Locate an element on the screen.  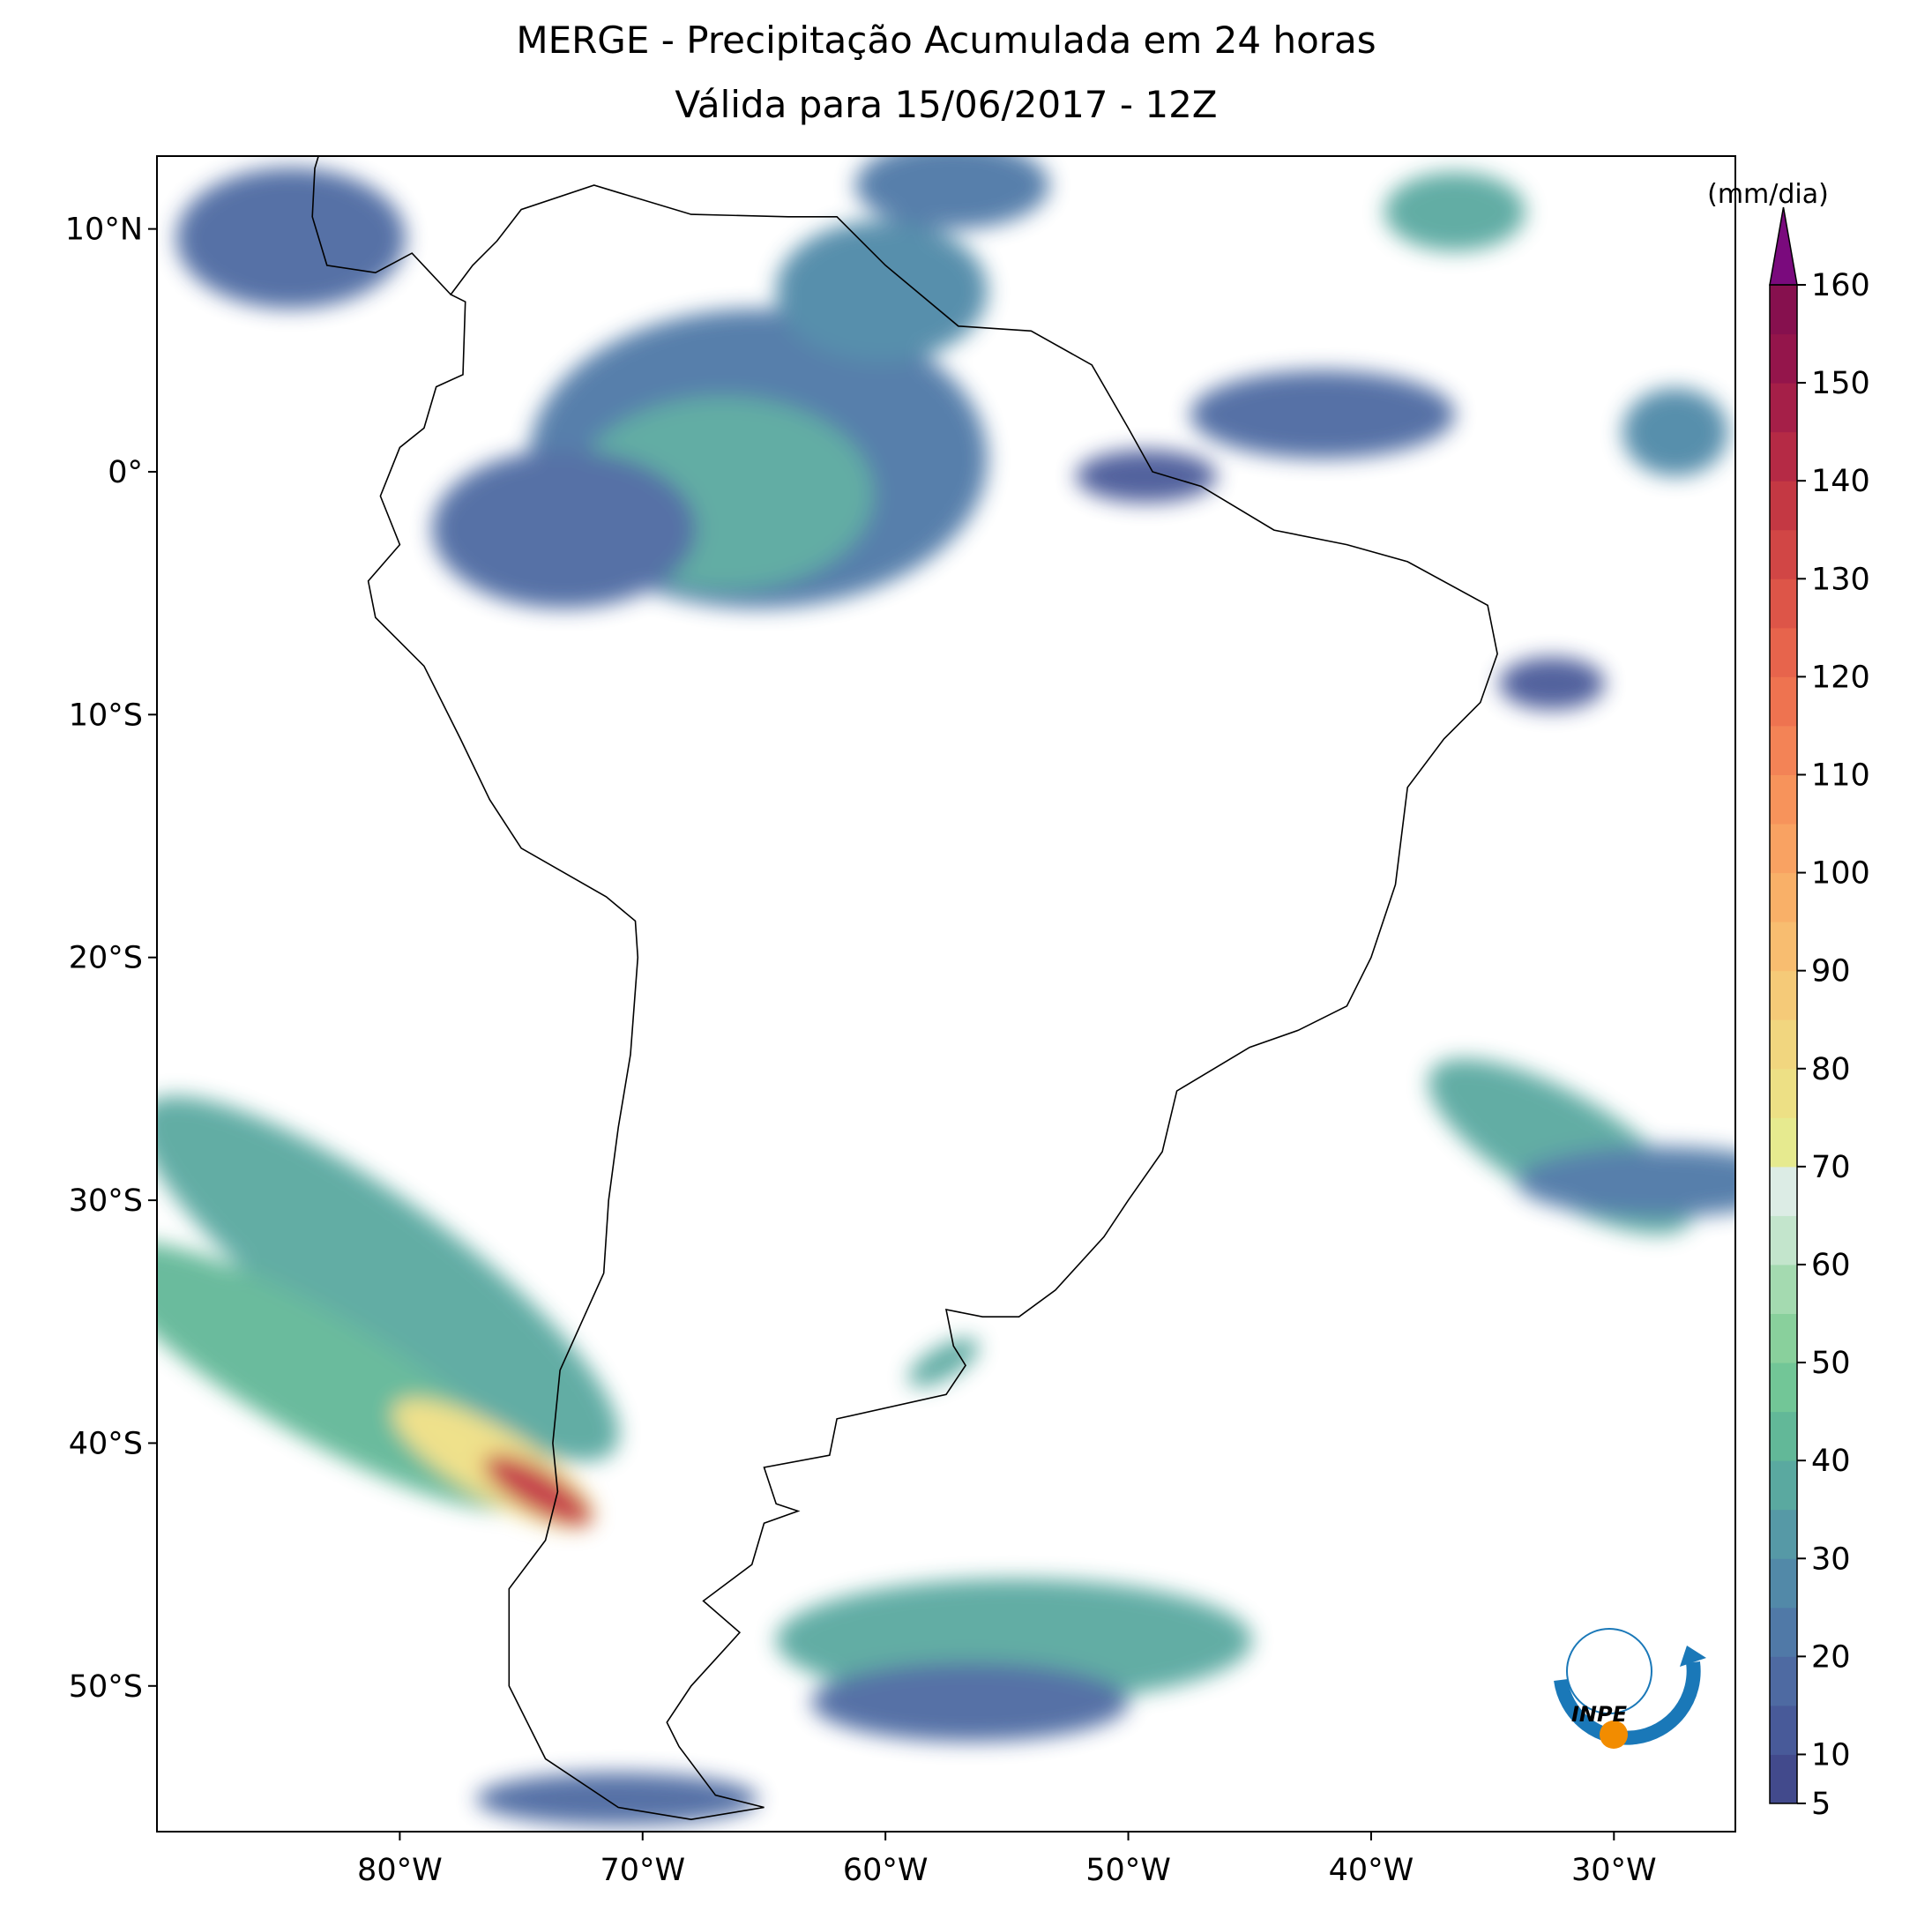
colorbar-tick-label: 140 is located at coordinates (1840, 481).